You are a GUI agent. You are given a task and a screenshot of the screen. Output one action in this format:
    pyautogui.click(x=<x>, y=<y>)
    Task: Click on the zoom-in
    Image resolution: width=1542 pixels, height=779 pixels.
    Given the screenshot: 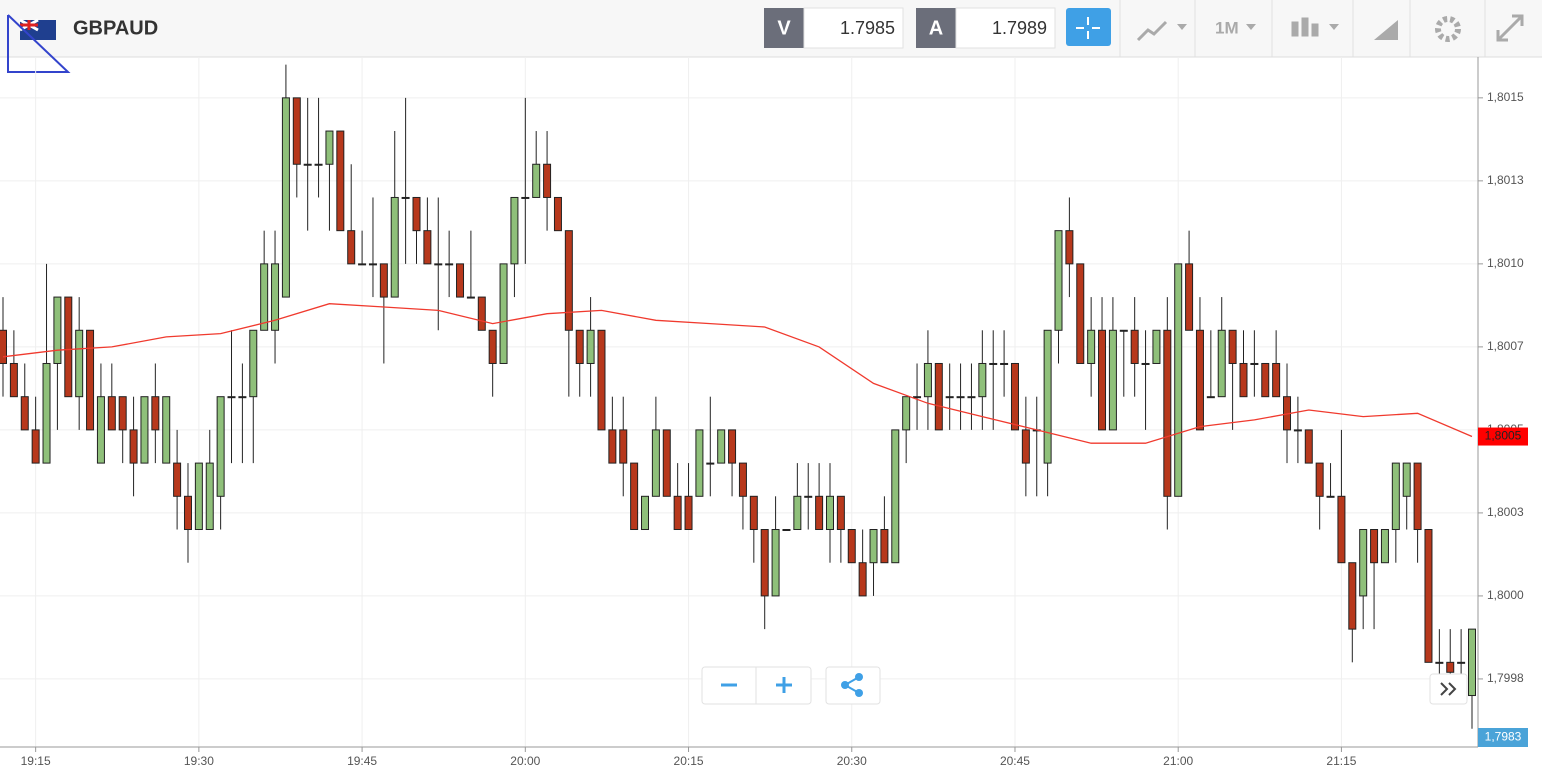 What is the action you would take?
    pyautogui.click(x=784, y=685)
    